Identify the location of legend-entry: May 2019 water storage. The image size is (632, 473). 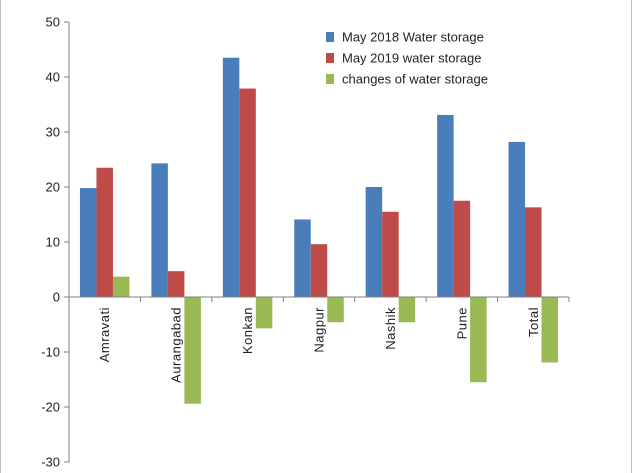
(411, 58).